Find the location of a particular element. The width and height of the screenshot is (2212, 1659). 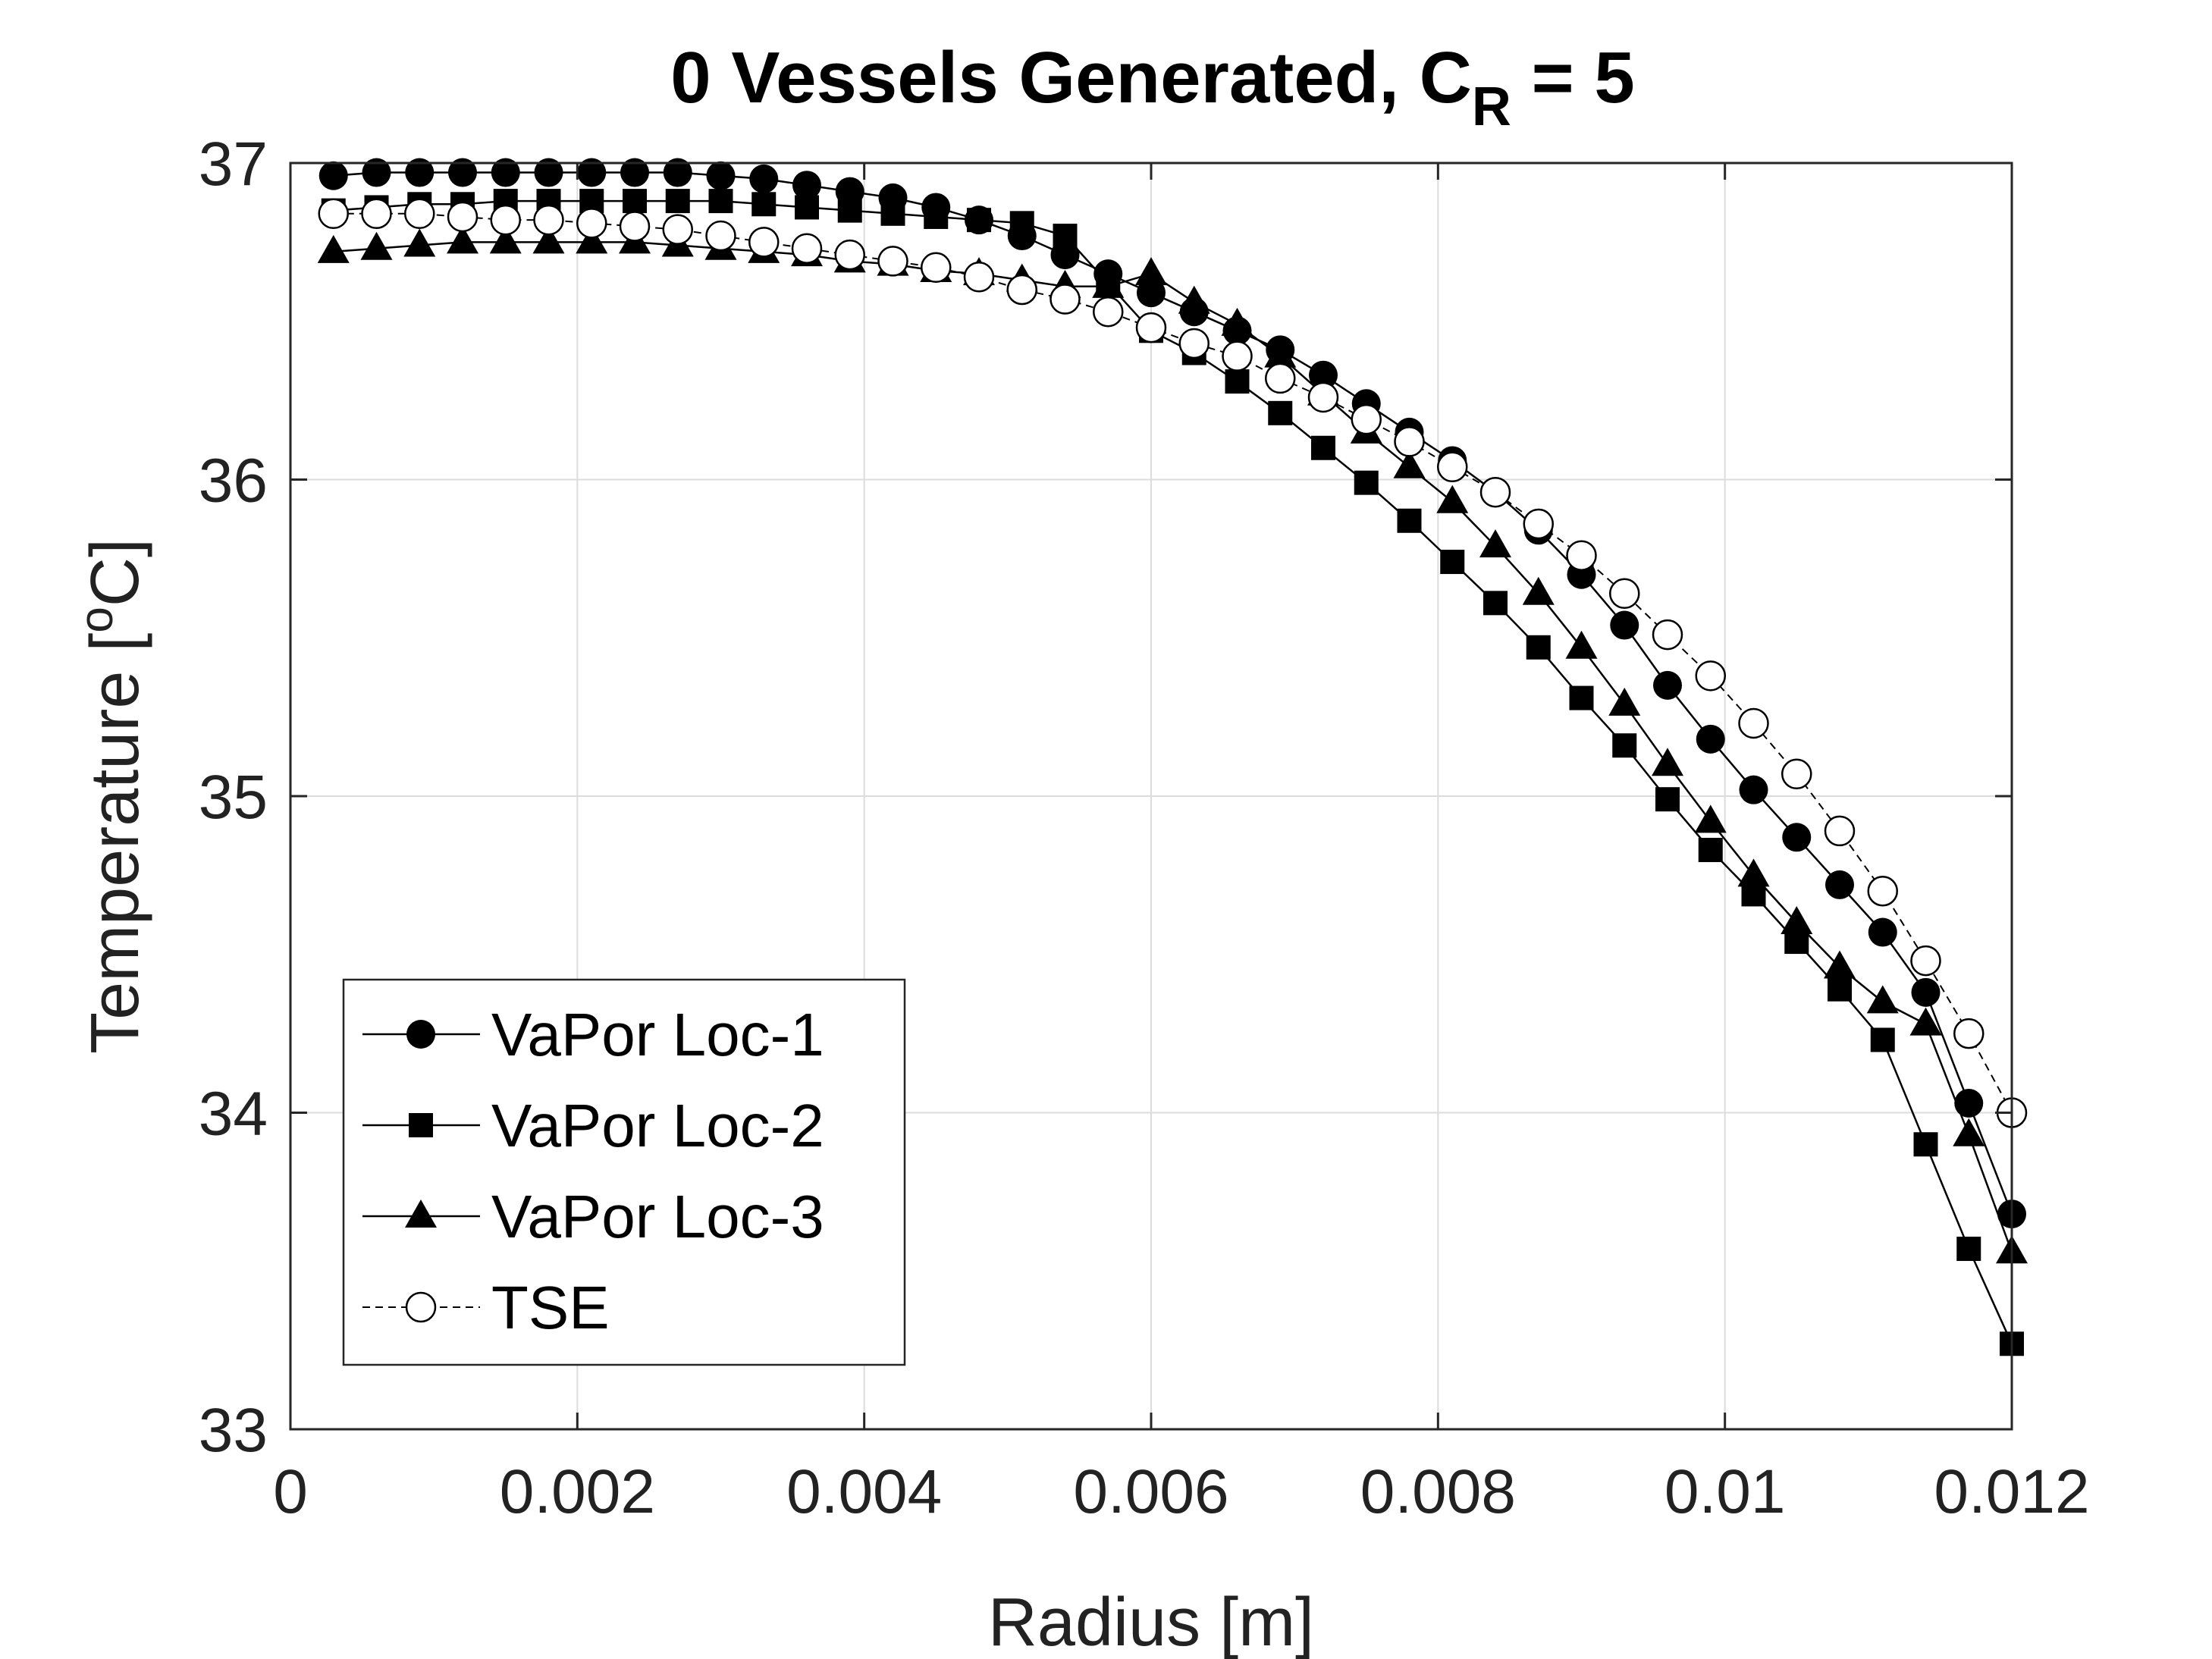

chart-title-suffix: = 5 is located at coordinates (1573, 77).